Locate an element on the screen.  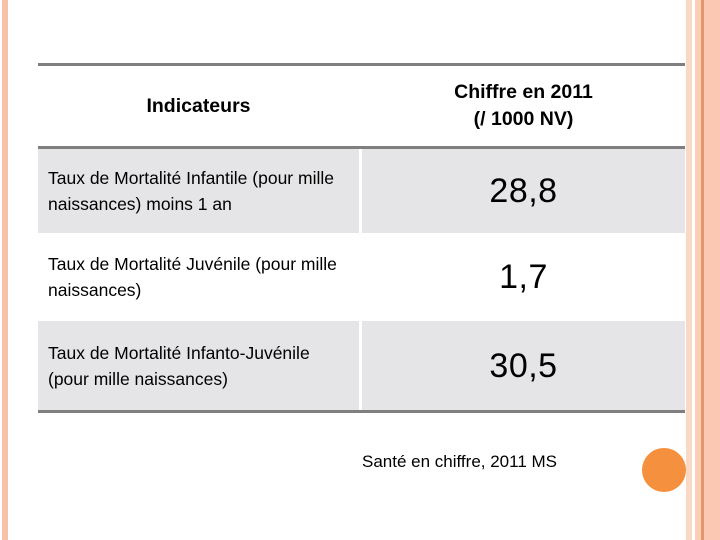
header-cell-value: Chiffre en 2011 (/ 1000 NV) is located at coordinates (523, 106).